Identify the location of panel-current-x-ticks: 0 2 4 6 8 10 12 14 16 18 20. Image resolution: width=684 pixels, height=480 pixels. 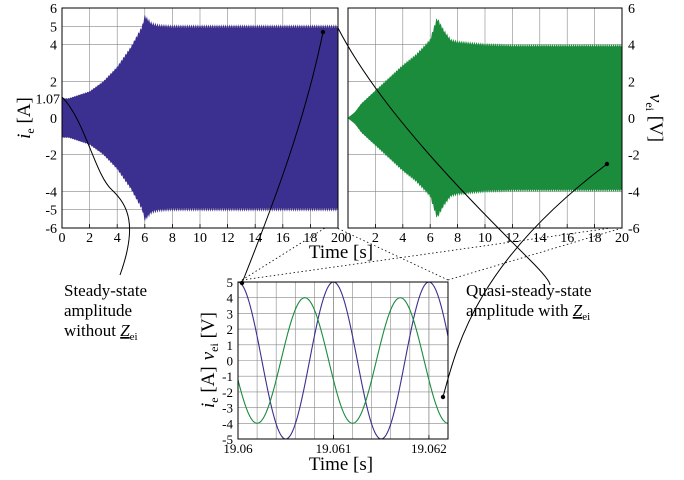
(202, 235).